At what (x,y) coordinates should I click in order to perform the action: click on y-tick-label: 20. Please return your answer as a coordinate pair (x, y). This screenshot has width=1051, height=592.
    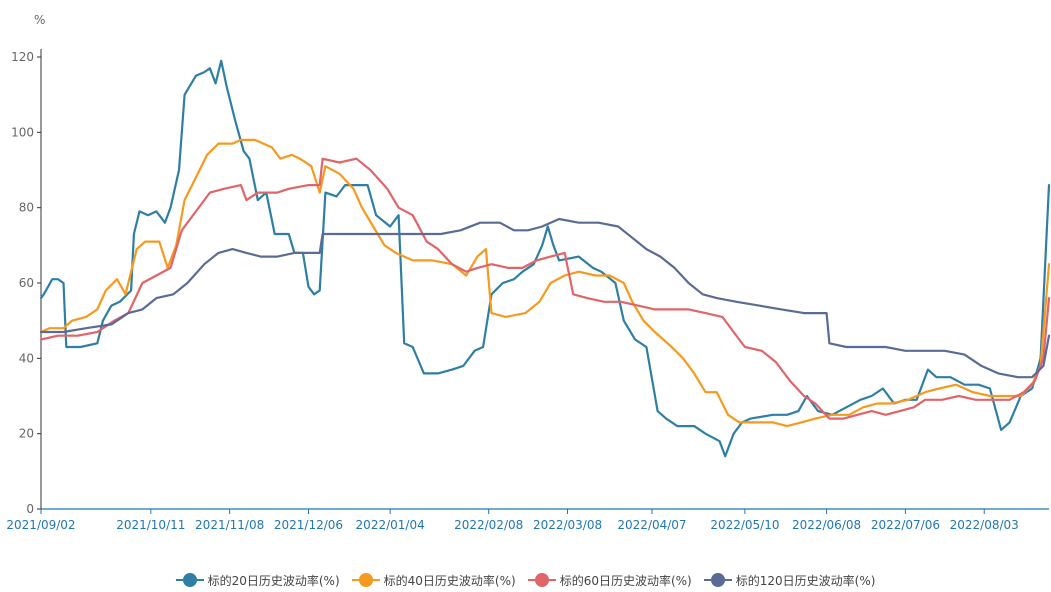
    Looking at the image, I should click on (26, 434).